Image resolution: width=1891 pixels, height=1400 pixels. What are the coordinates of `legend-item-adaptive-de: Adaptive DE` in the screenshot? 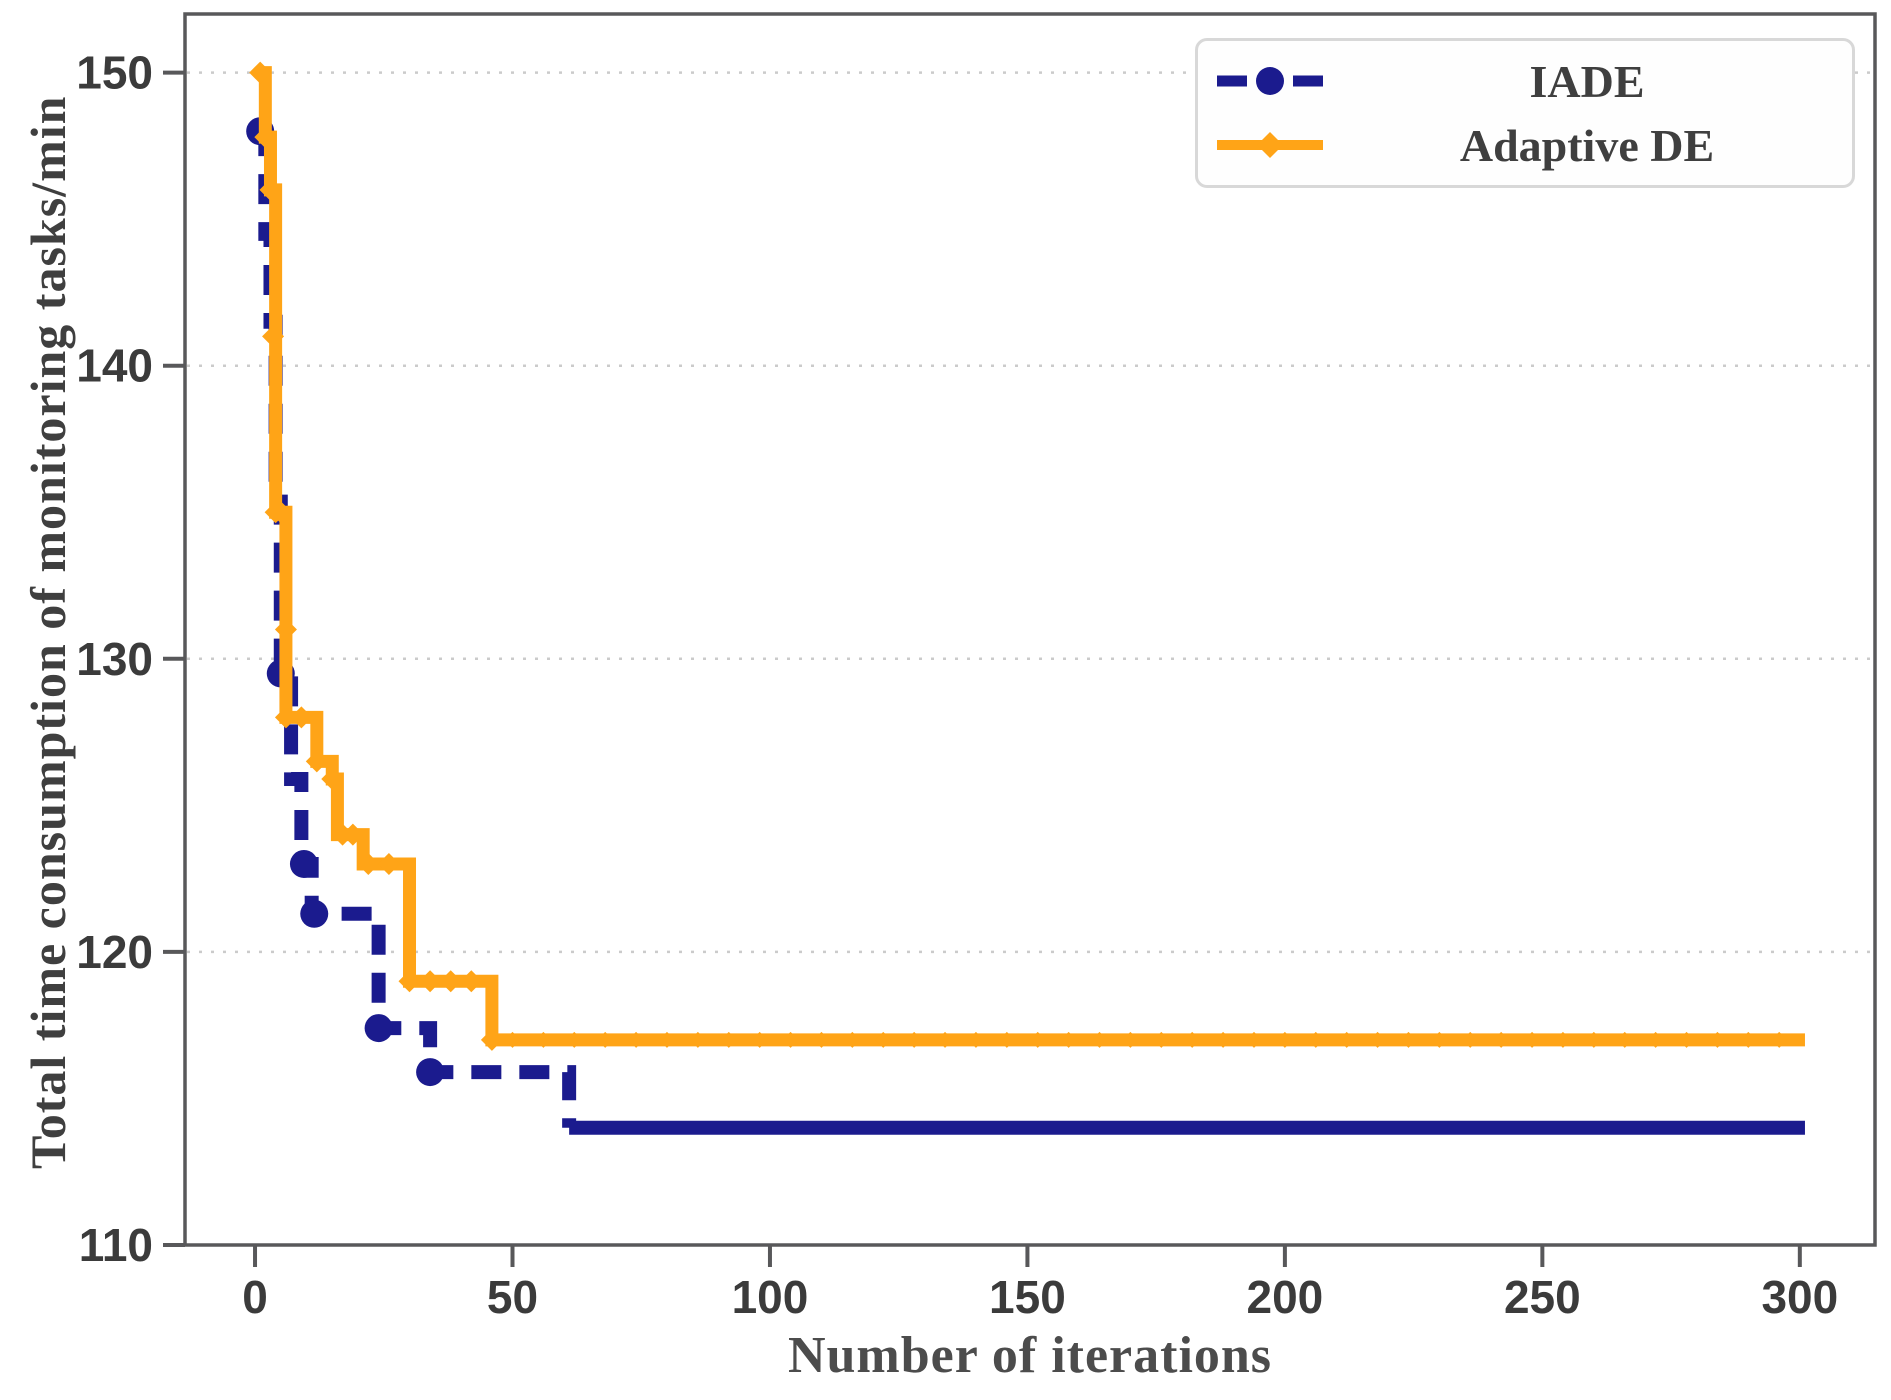 It's located at (1527, 145).